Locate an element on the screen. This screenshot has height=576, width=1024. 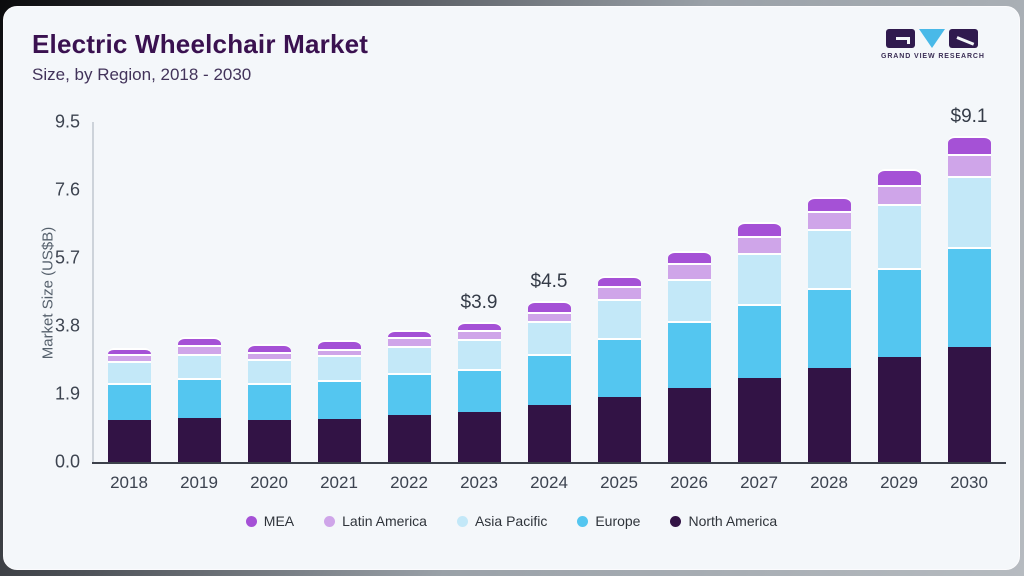
bar-slot-2027 is located at coordinates (759, 292).